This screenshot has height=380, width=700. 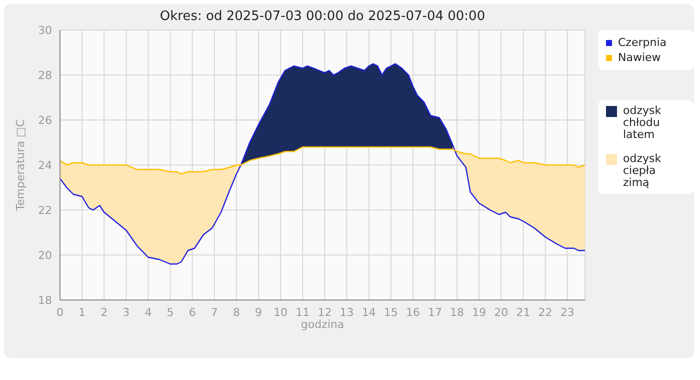 I want to click on x-tick-label: 20, so click(x=501, y=312).